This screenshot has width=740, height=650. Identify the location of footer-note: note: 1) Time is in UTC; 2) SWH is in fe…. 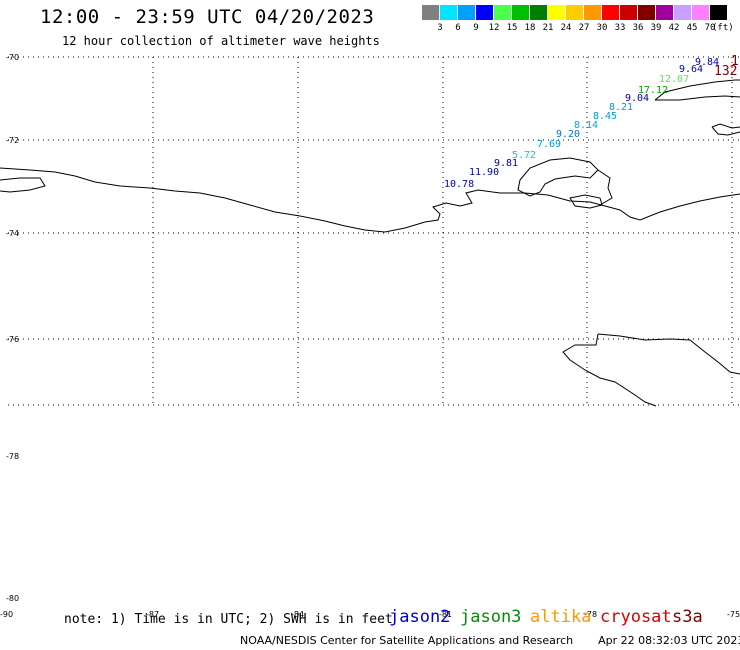
(228, 619).